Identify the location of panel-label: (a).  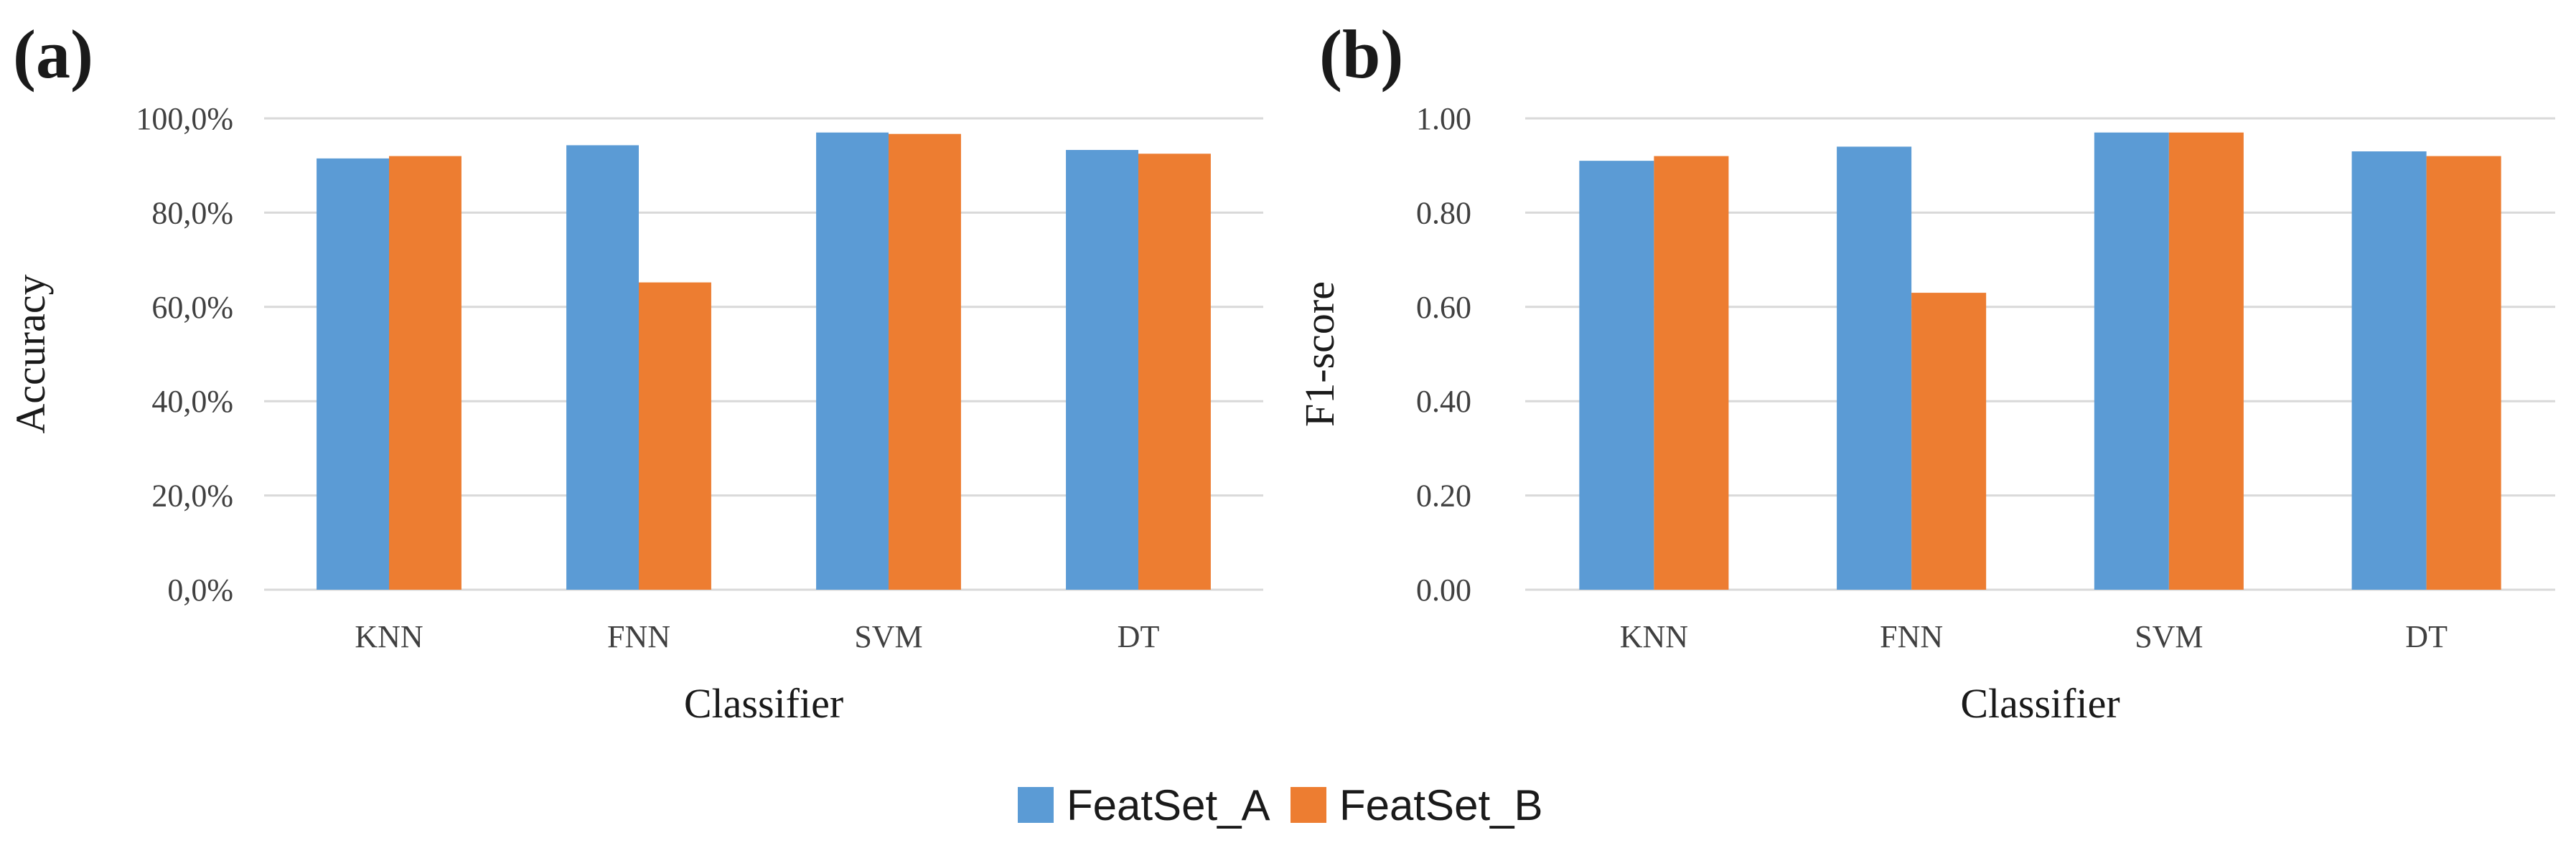
(53, 54).